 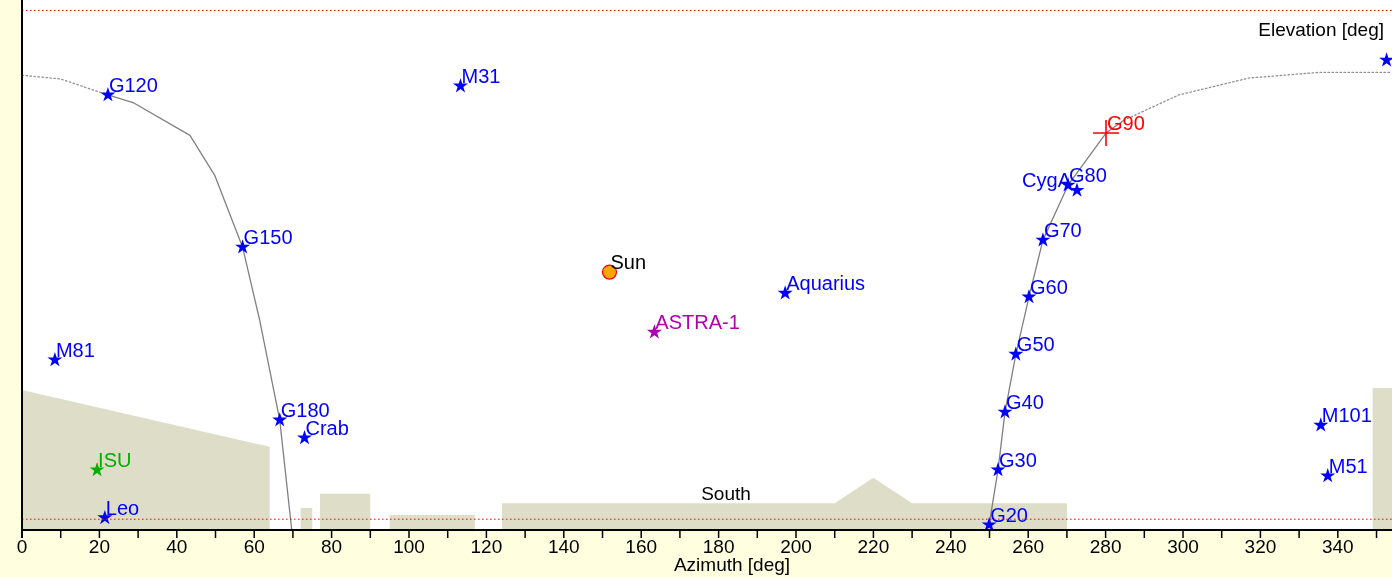 What do you see at coordinates (563, 546) in the screenshot?
I see `x-tick-label: 140` at bounding box center [563, 546].